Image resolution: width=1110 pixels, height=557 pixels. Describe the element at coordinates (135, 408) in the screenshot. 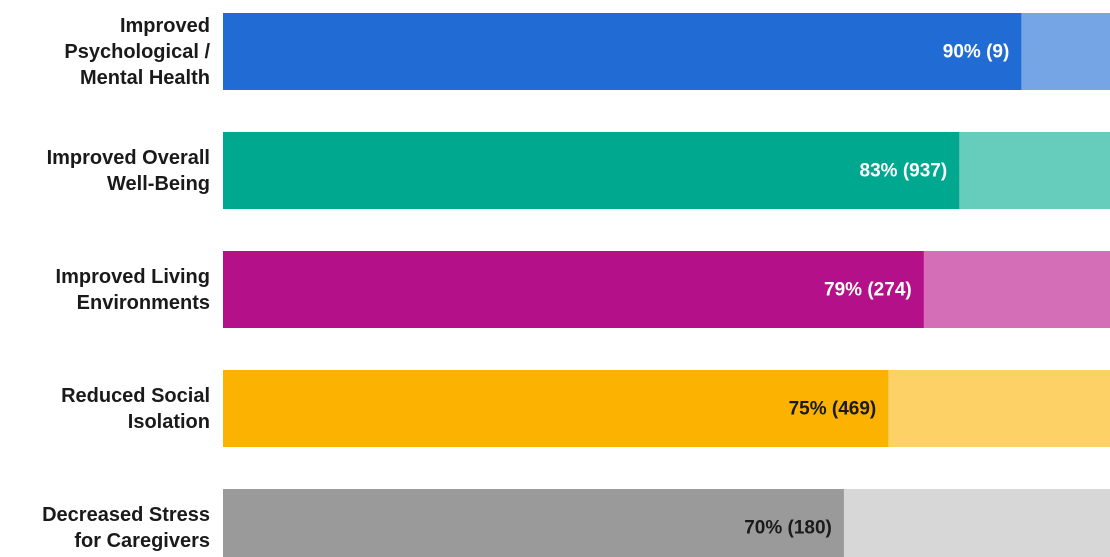

I see `category-label: Reduced Social Isolation` at that location.